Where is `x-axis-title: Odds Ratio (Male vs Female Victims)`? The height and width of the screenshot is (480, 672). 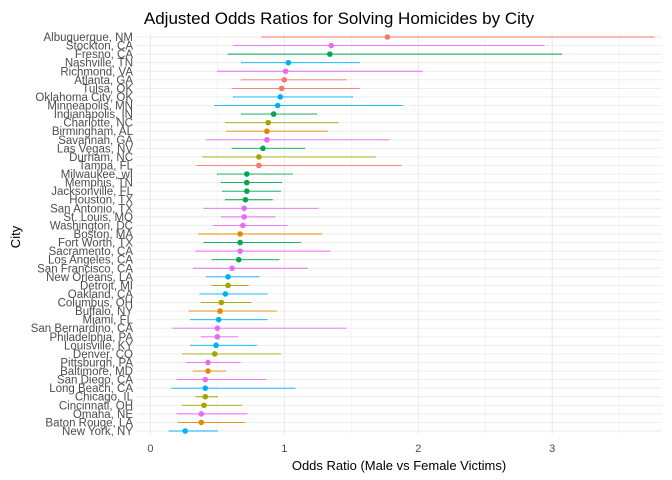
x-axis-title: Odds Ratio (Male vs Female Victims) is located at coordinates (399, 465).